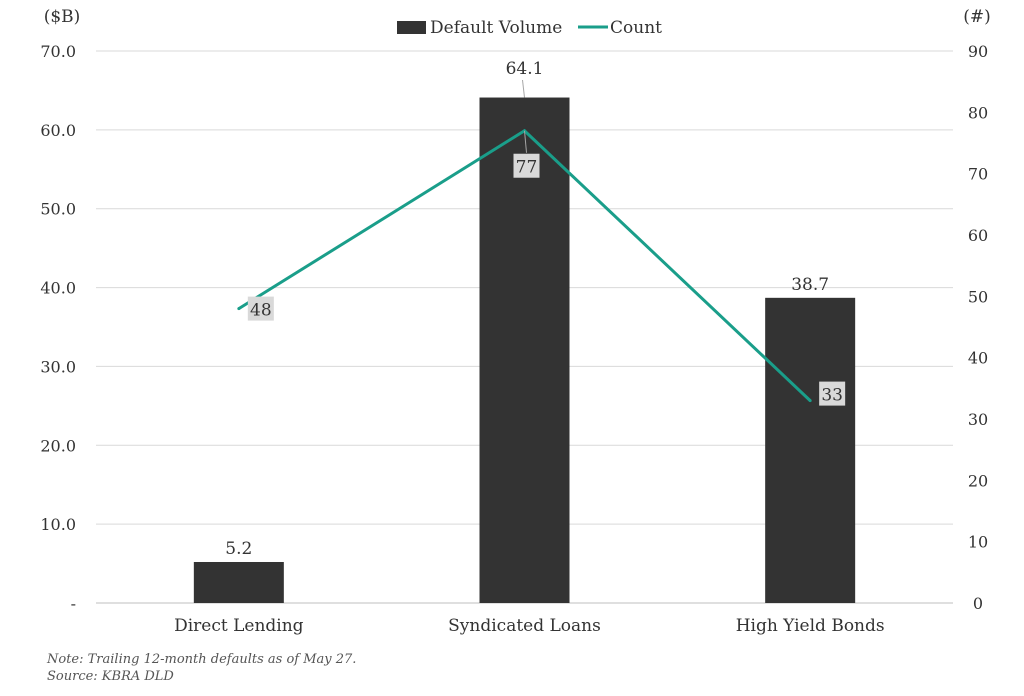 Image resolution: width=1024 pixels, height=696 pixels. Describe the element at coordinates (58, 288) in the screenshot. I see `y-left-tick-label: 40.0` at that location.